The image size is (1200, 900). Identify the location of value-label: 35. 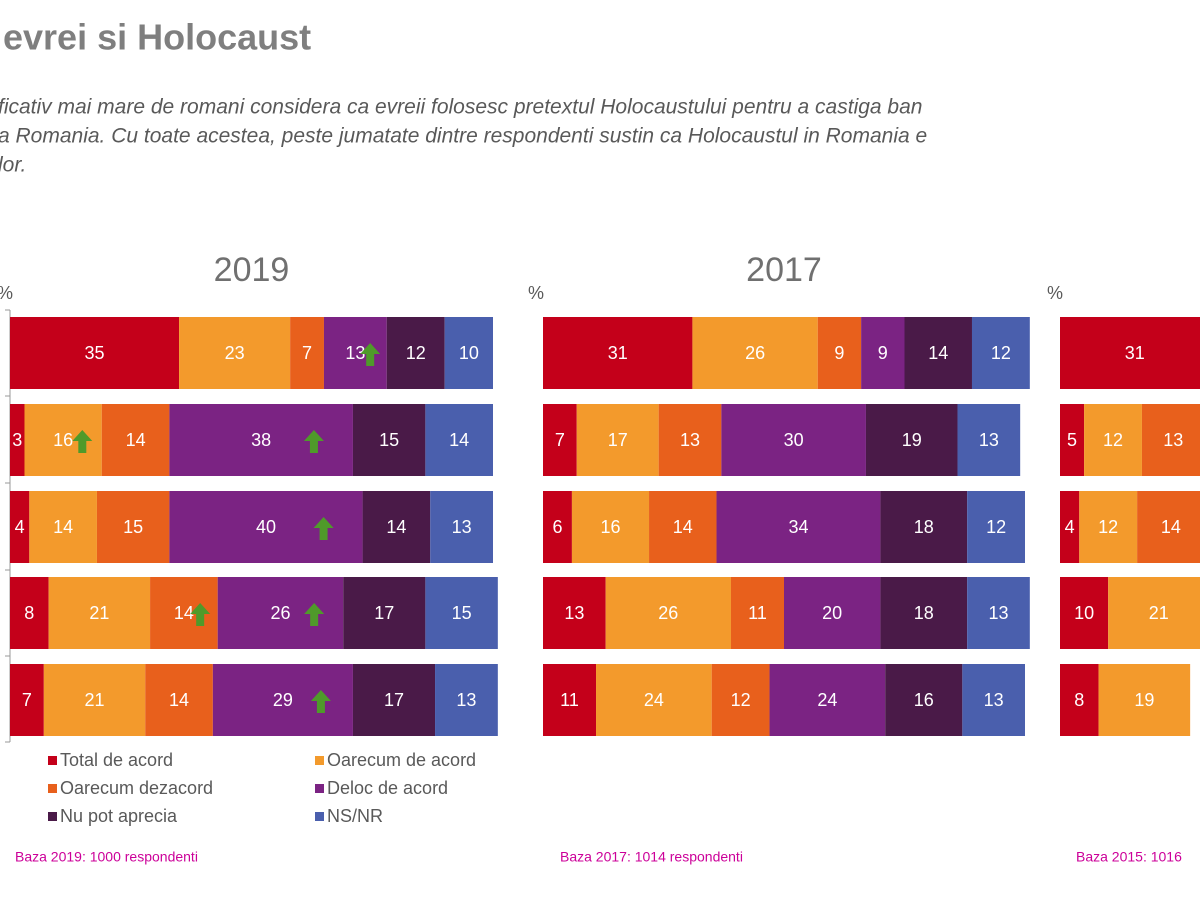
(95, 353).